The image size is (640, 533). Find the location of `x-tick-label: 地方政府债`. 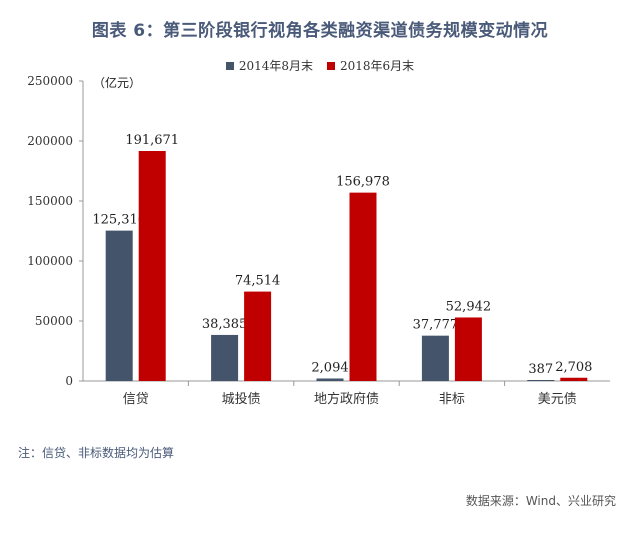

x-tick-label: 地方政府债 is located at coordinates (346, 399).